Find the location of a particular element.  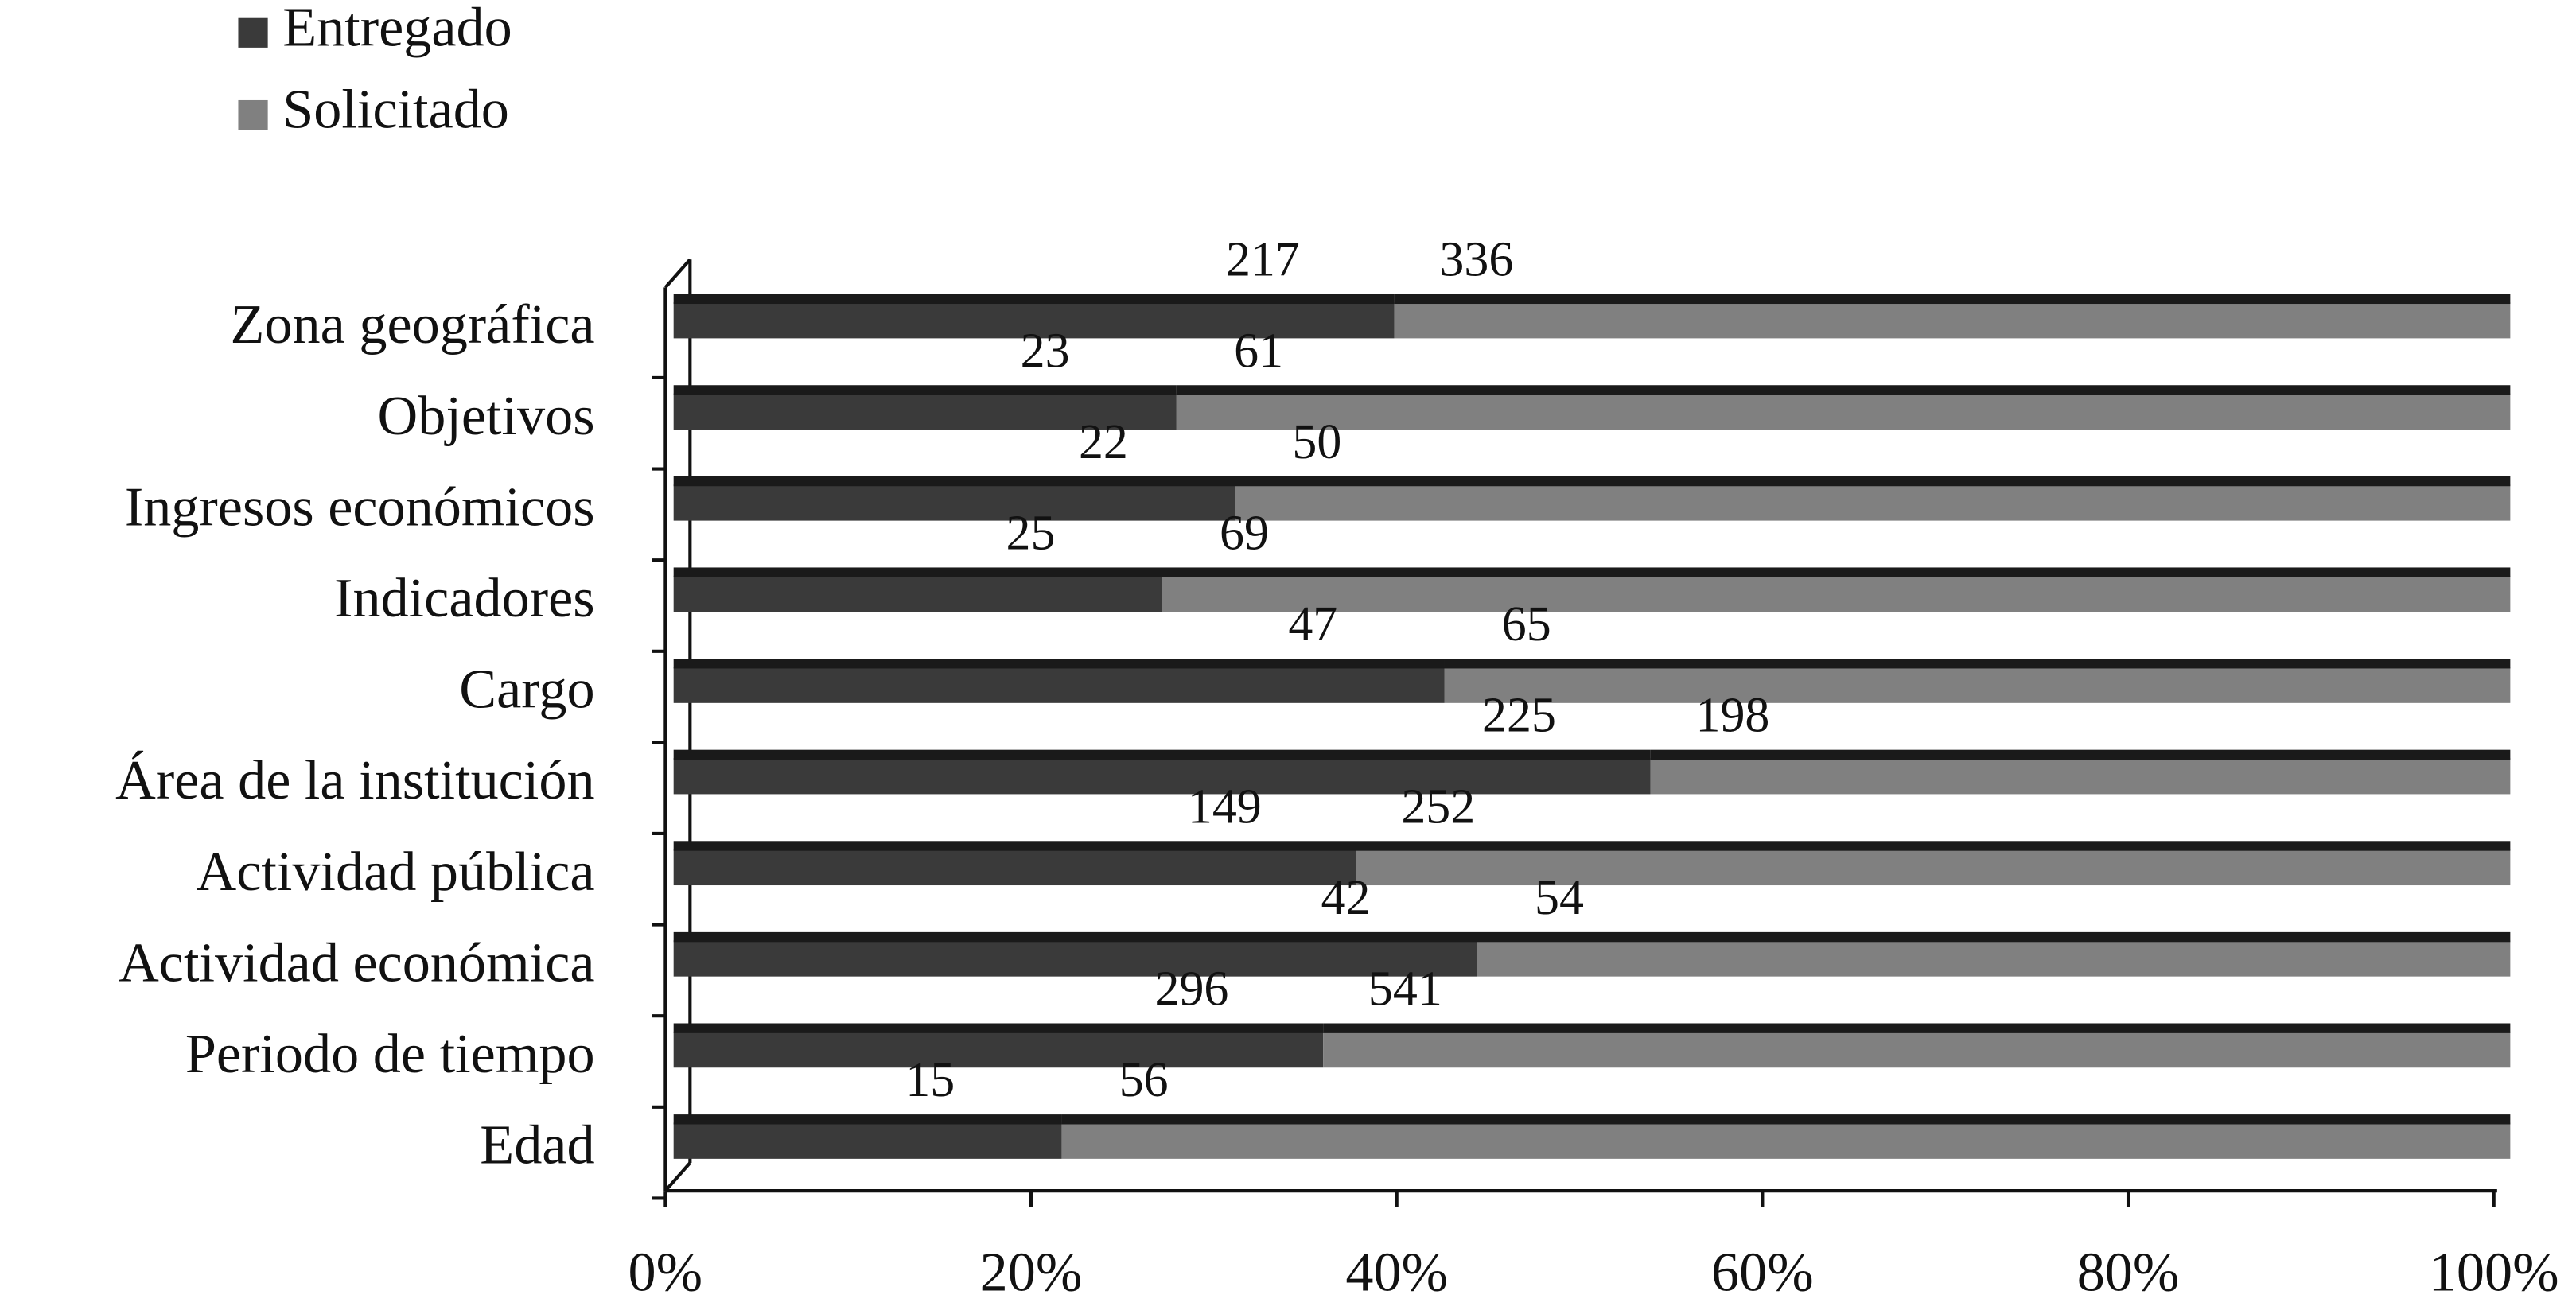

value-label: 217 is located at coordinates (1263, 260).